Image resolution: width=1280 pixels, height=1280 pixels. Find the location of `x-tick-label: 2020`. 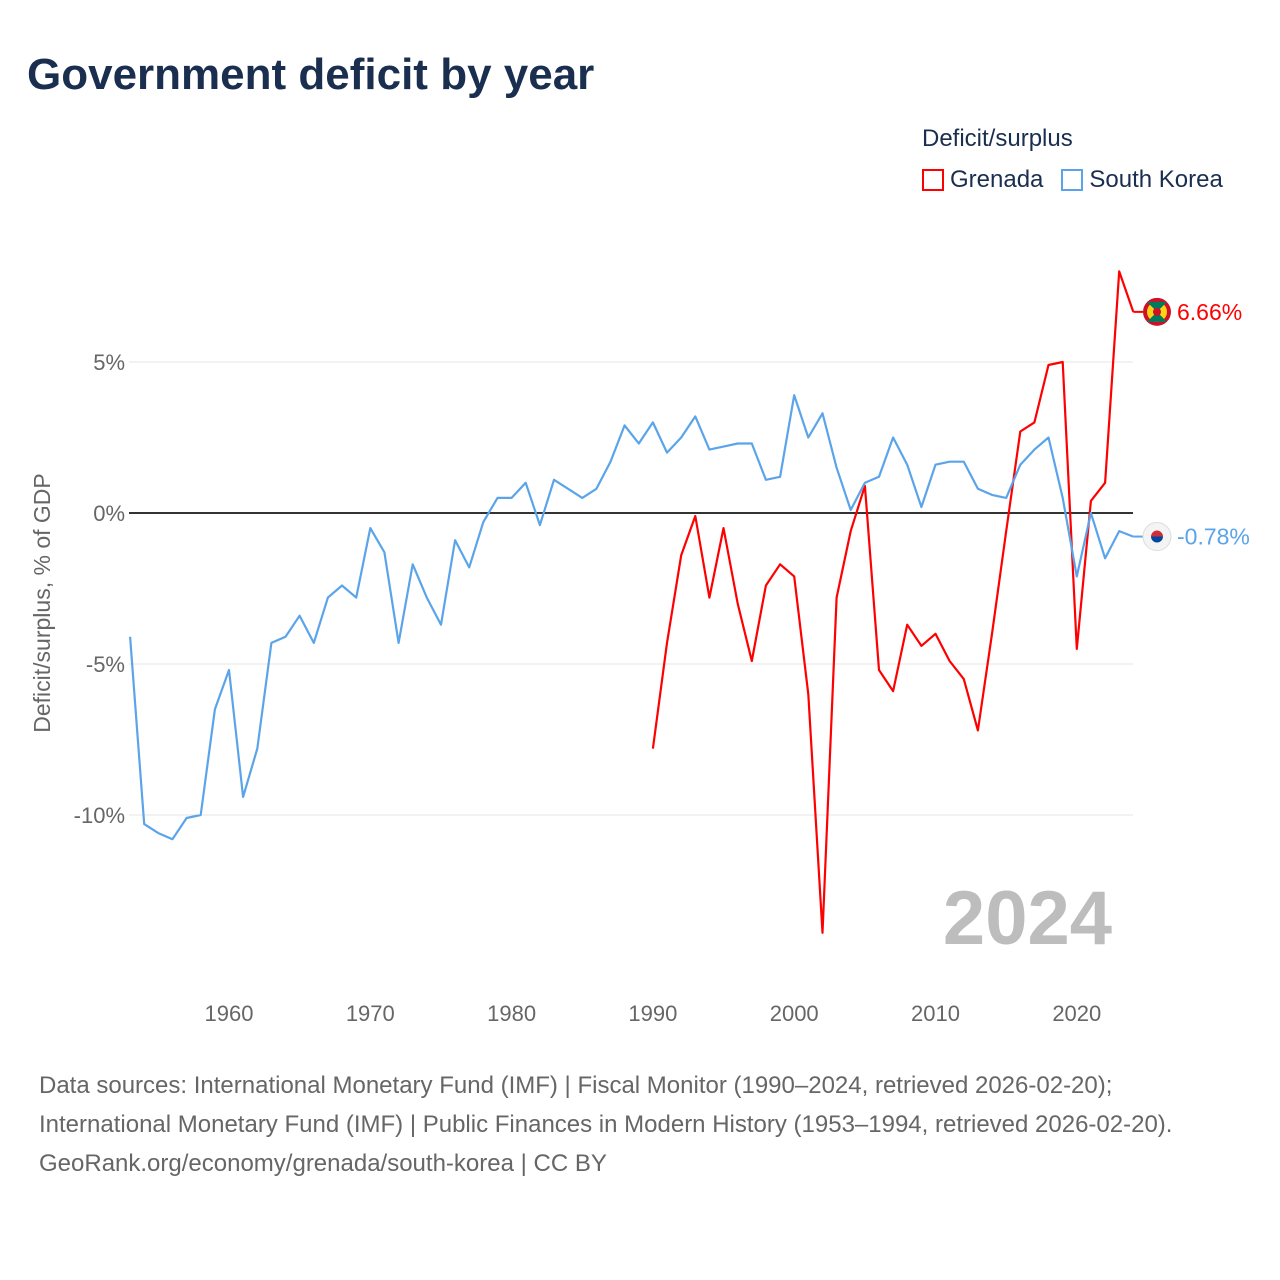

x-tick-label: 2020 is located at coordinates (1076, 1013).